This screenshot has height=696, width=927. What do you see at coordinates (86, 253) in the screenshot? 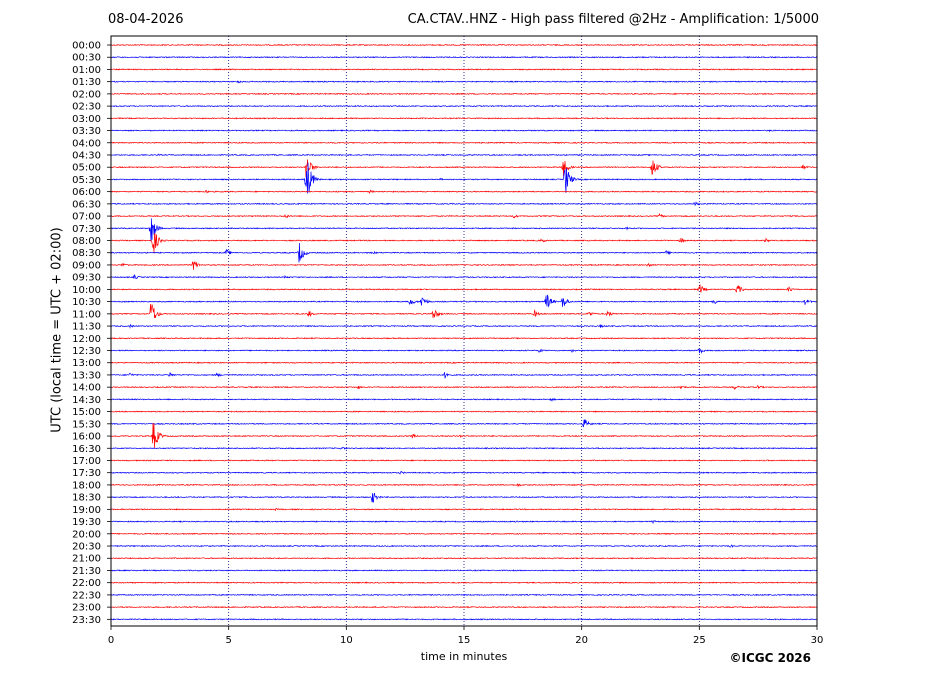
I see `y-tick-label: 08:30` at bounding box center [86, 253].